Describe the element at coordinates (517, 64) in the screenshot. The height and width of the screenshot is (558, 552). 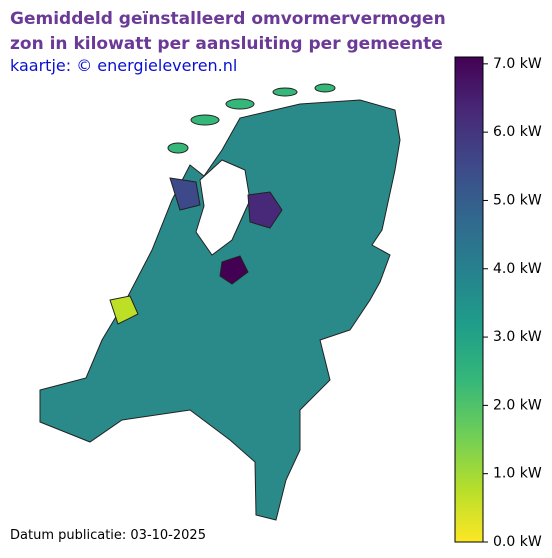
I see `tick-label: 7.0 kW` at that location.